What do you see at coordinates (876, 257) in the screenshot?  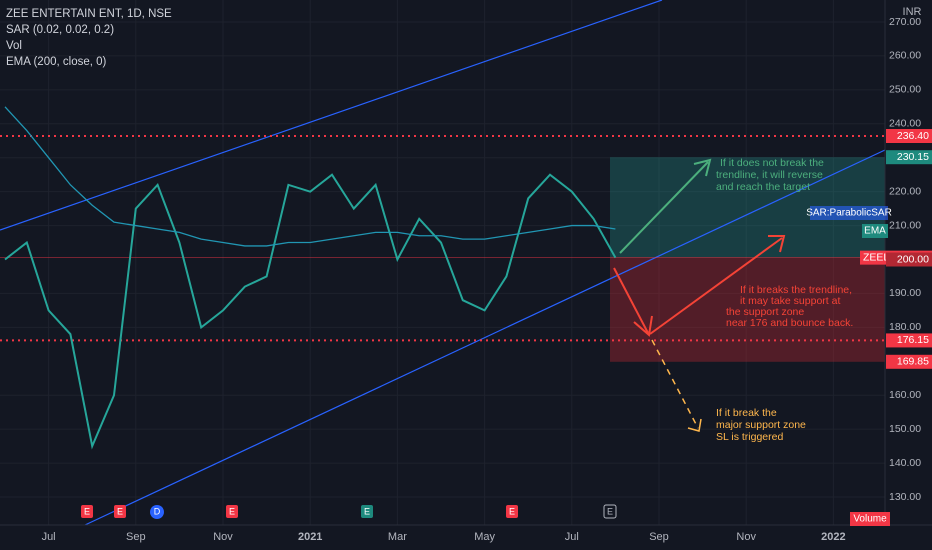 I see `price-tag-name: ZEEL` at bounding box center [876, 257].